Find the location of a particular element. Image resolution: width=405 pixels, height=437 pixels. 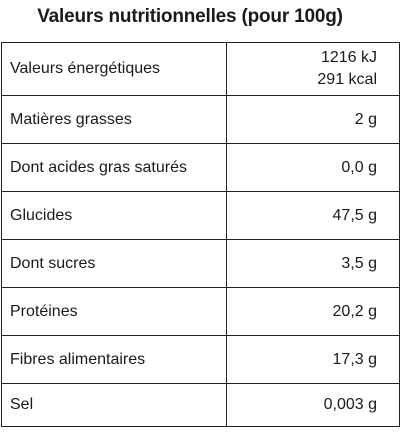

nutrient-value: 20,2 g is located at coordinates (313, 311).